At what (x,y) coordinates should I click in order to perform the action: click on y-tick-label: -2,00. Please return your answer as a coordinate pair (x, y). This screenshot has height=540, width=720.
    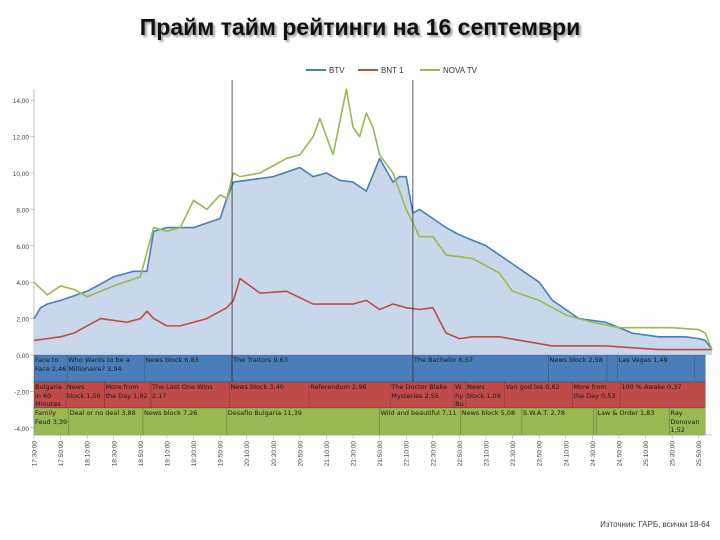
    Looking at the image, I should click on (21, 392).